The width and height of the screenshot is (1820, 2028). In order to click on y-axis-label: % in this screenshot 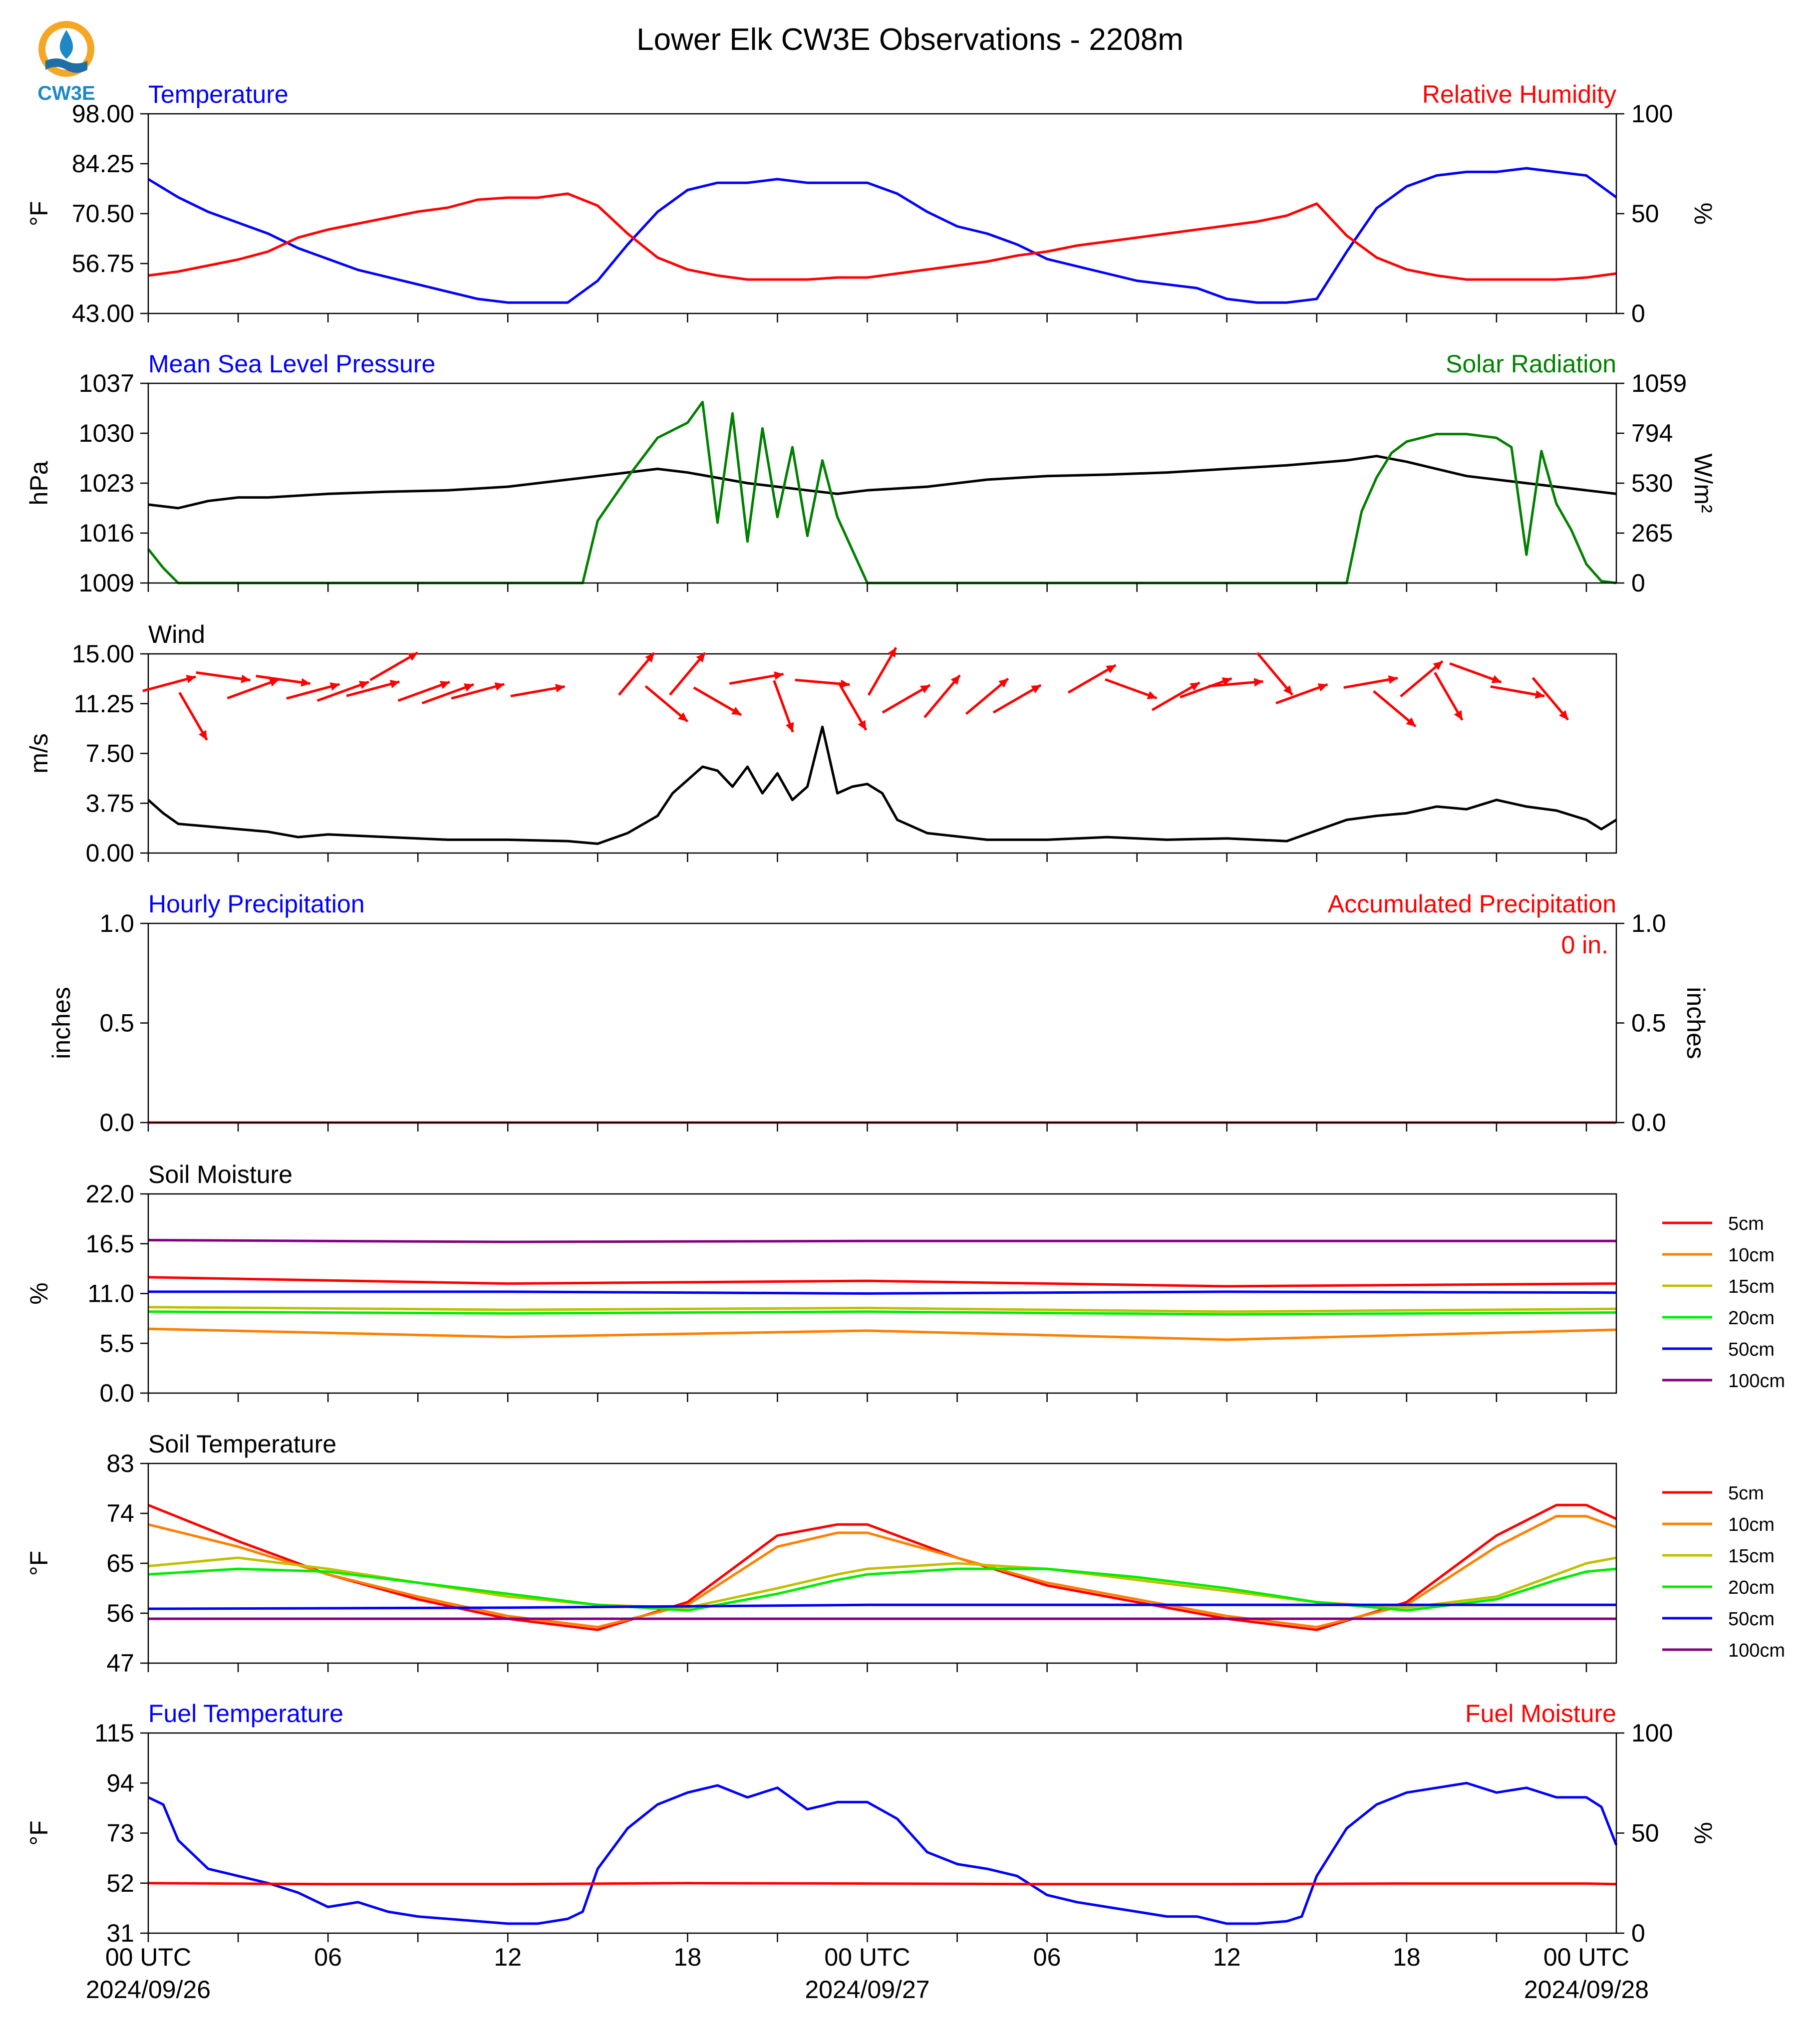, I will do `click(39, 1293)`.